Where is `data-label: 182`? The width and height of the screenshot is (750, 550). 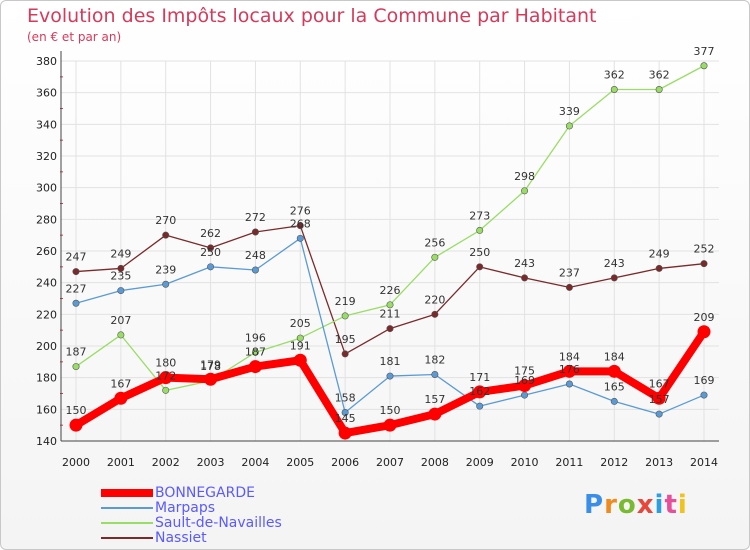
data-label: 182 is located at coordinates (434, 360).